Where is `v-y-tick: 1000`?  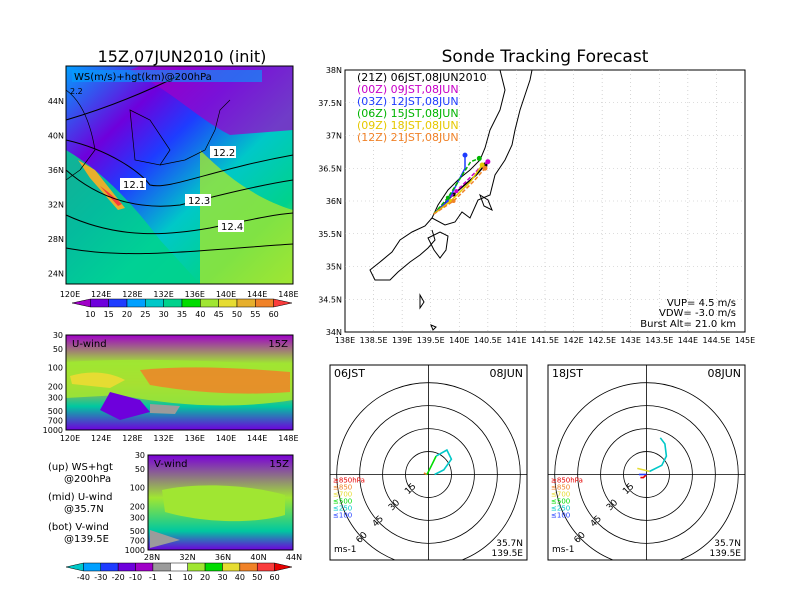 v-y-tick: 1000 is located at coordinates (135, 550).